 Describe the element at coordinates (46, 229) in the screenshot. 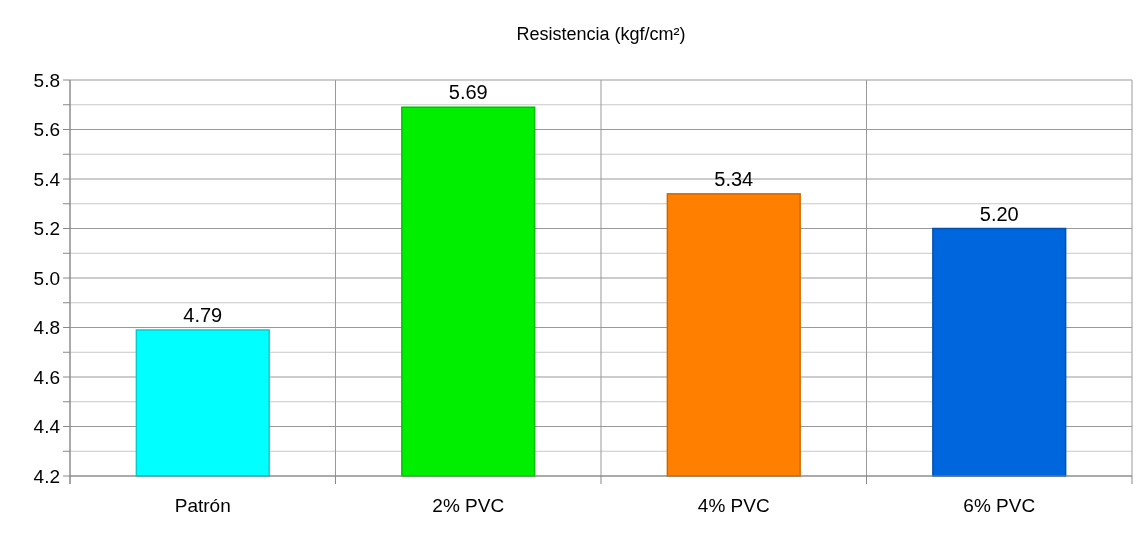

I see `text: 5.2` at that location.